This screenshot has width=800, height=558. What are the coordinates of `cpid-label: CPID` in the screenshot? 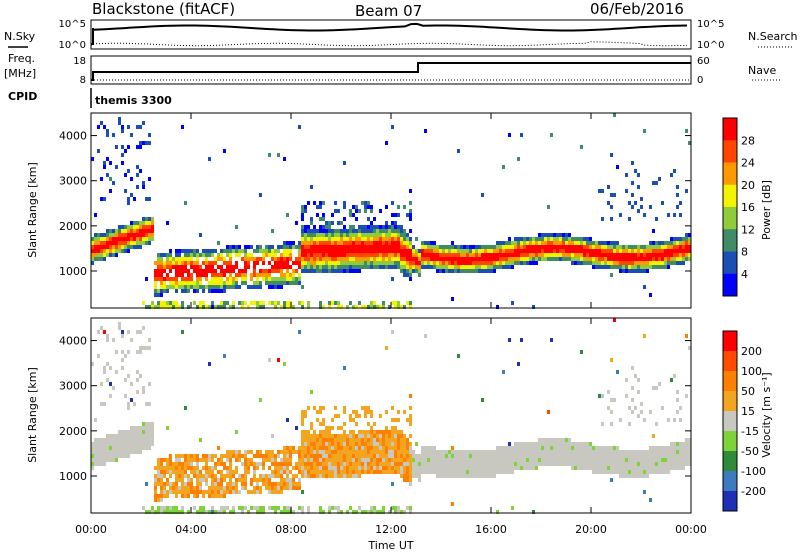 It's located at (22, 96).